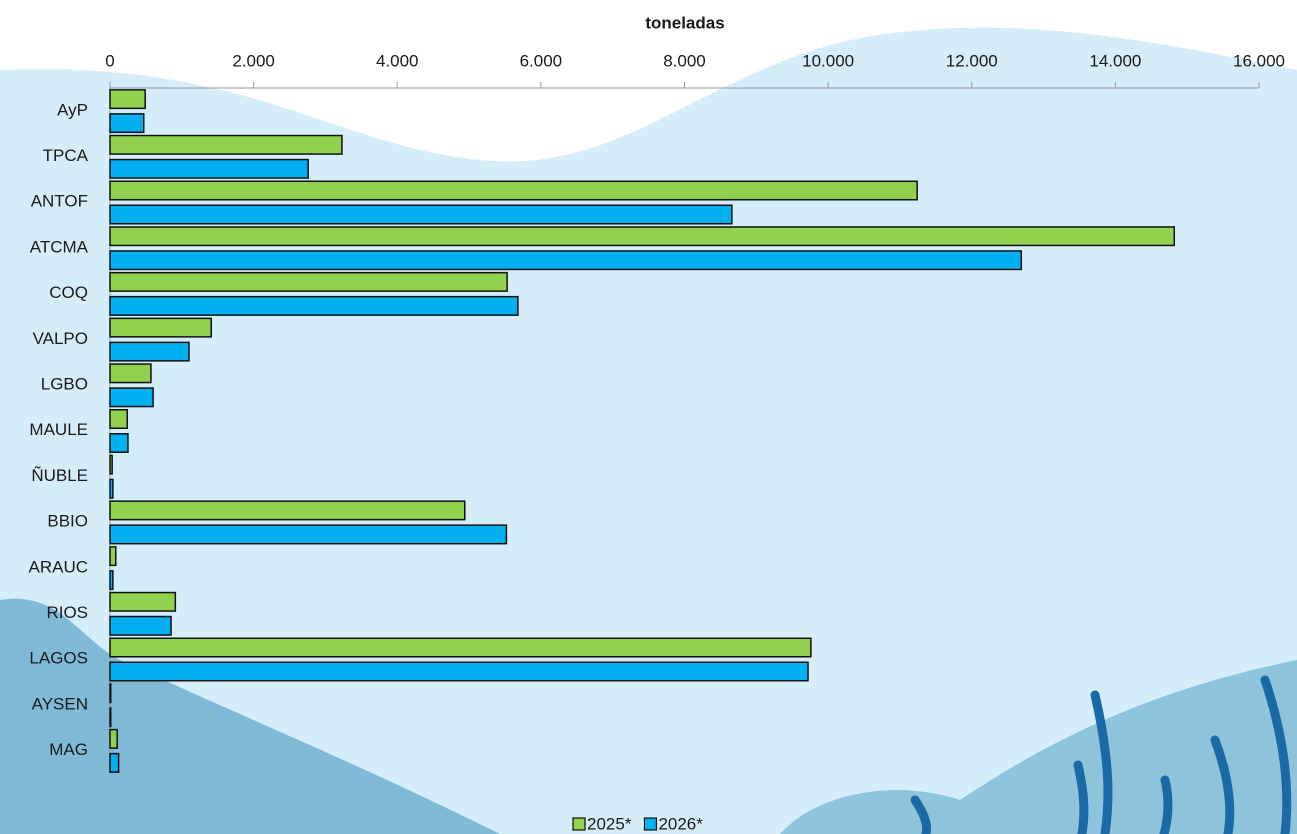 This screenshot has height=834, width=1297. What do you see at coordinates (68, 749) in the screenshot?
I see `y-tick-label: MAG` at bounding box center [68, 749].